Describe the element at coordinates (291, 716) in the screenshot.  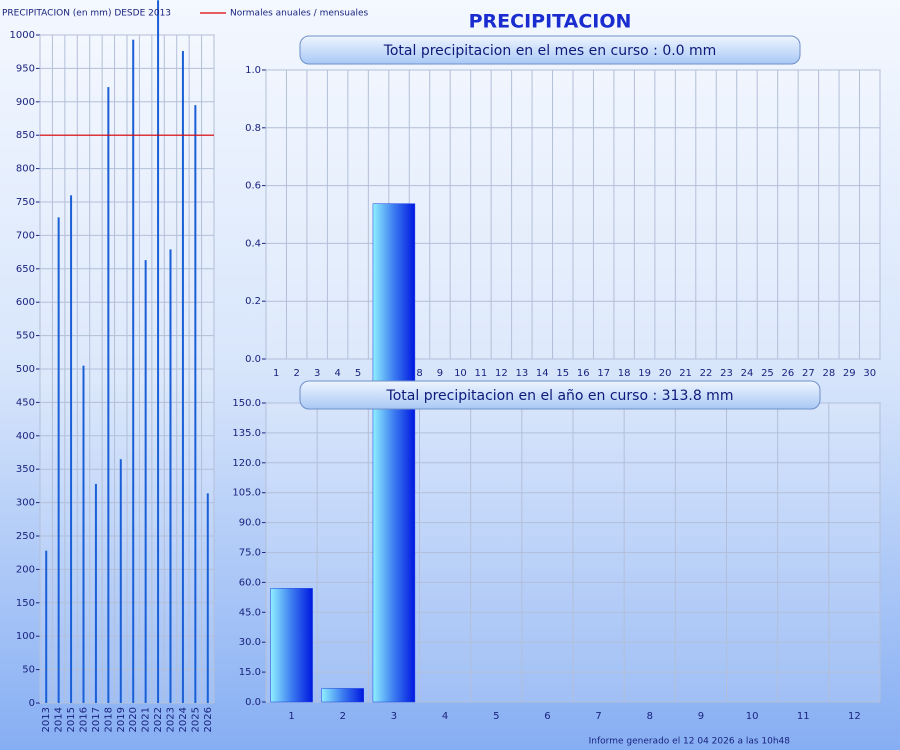
I see `x-tick-label: 1` at that location.